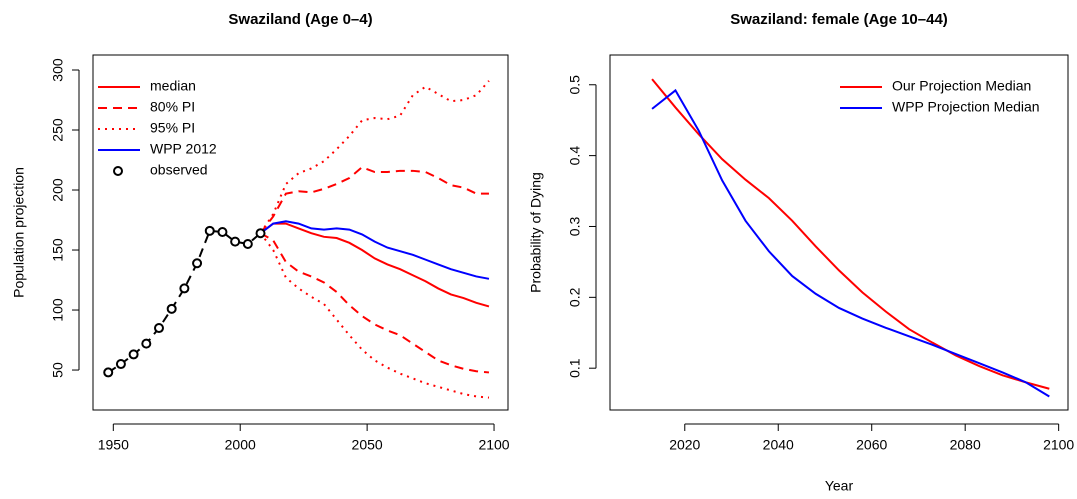 The height and width of the screenshot is (499, 1077). What do you see at coordinates (778, 445) in the screenshot?
I see `x-tick-label: 2040` at bounding box center [778, 445].